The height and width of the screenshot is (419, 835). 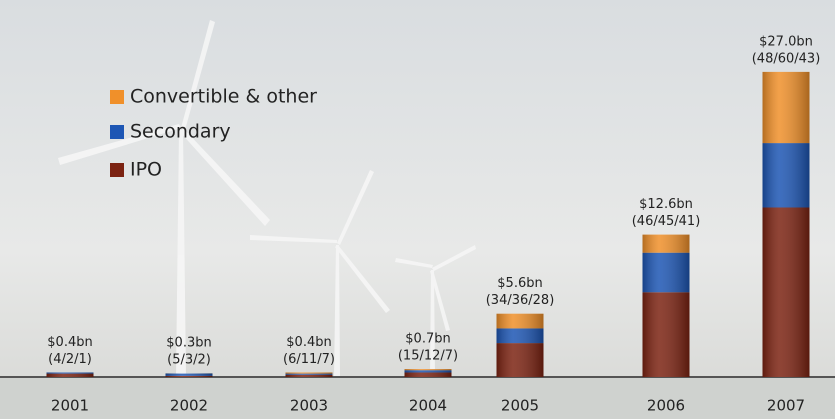 I want to click on legend-label: IPO, so click(x=146, y=170).